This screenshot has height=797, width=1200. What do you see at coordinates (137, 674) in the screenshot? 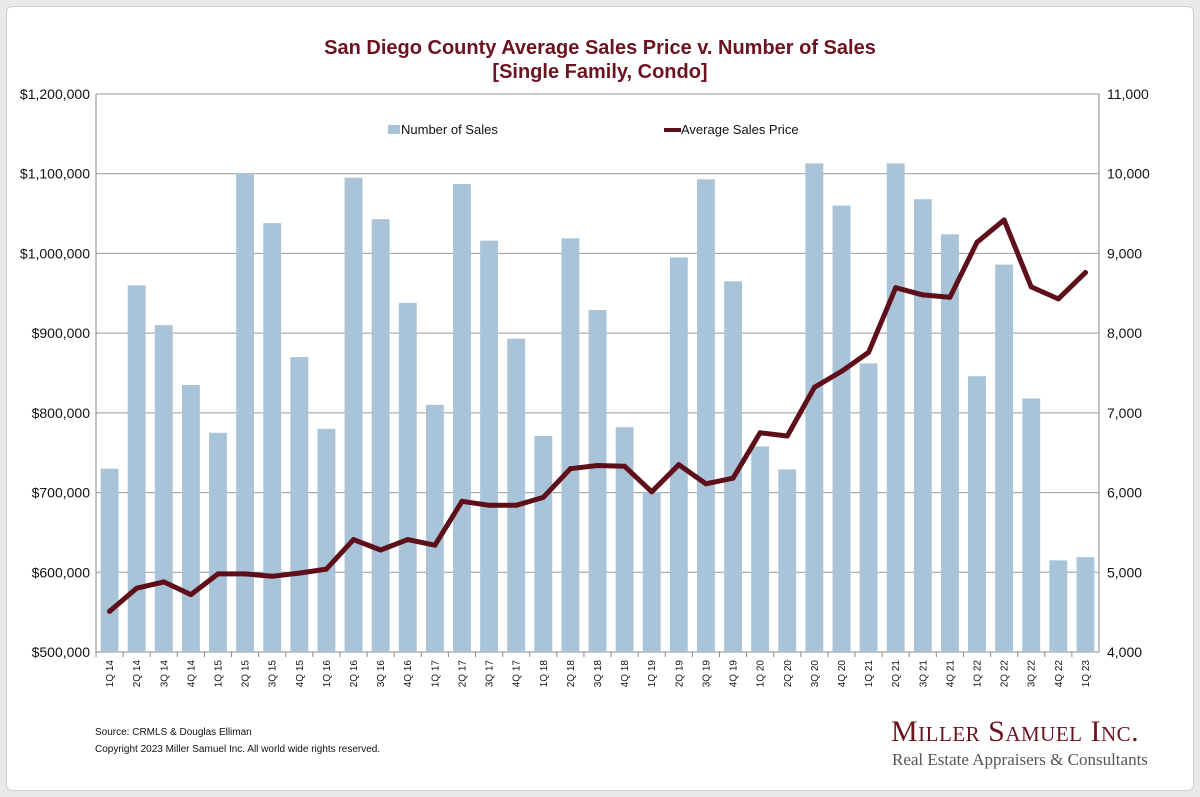
I see `x-tick-label: 2Q 14` at bounding box center [137, 674].